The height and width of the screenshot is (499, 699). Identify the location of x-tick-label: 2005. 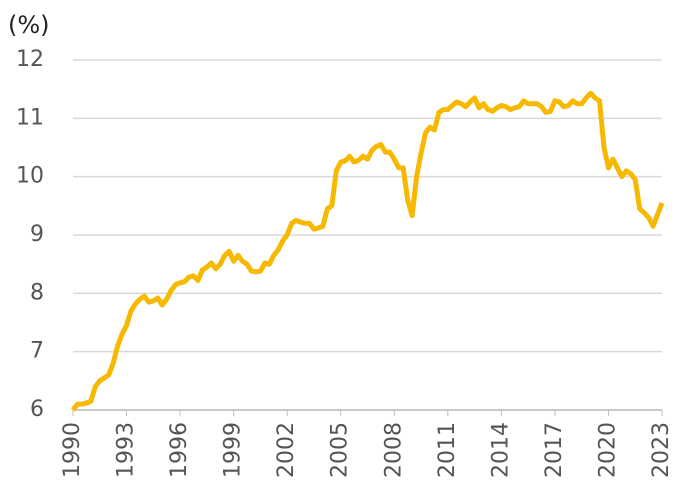
(340, 450).